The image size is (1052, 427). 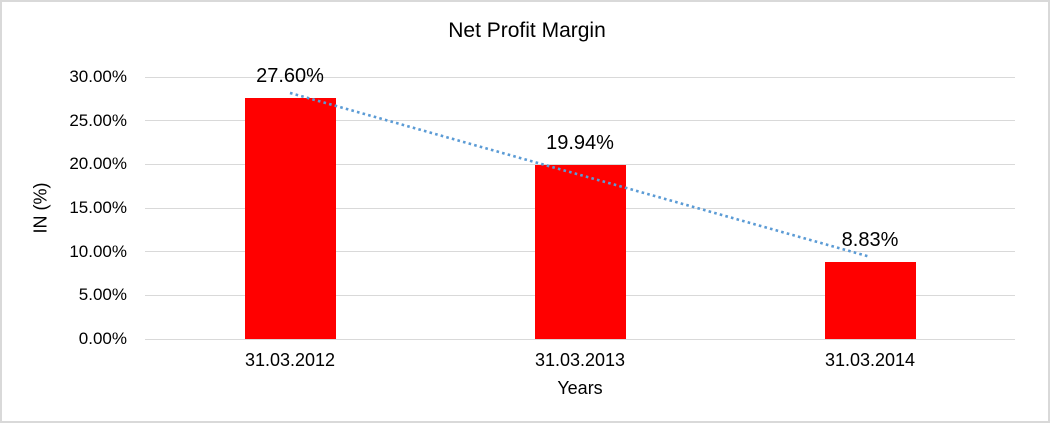 I want to click on y-tick-label: 0.00%, so click(x=102, y=338).